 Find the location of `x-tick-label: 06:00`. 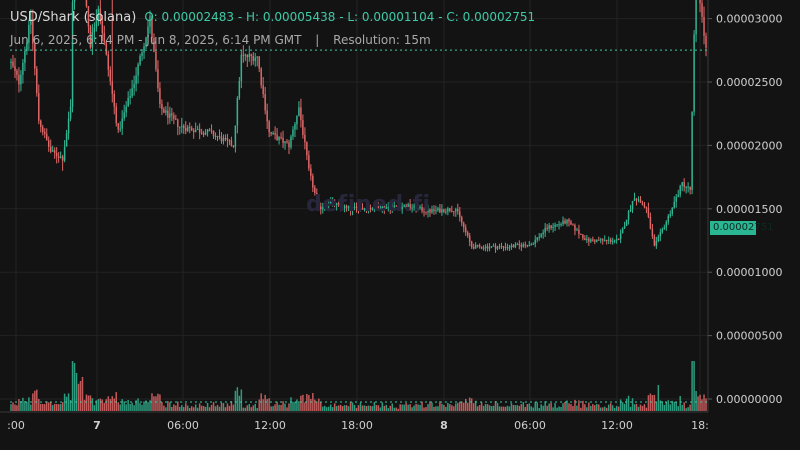

x-tick-label: 06:00 is located at coordinates (530, 425).